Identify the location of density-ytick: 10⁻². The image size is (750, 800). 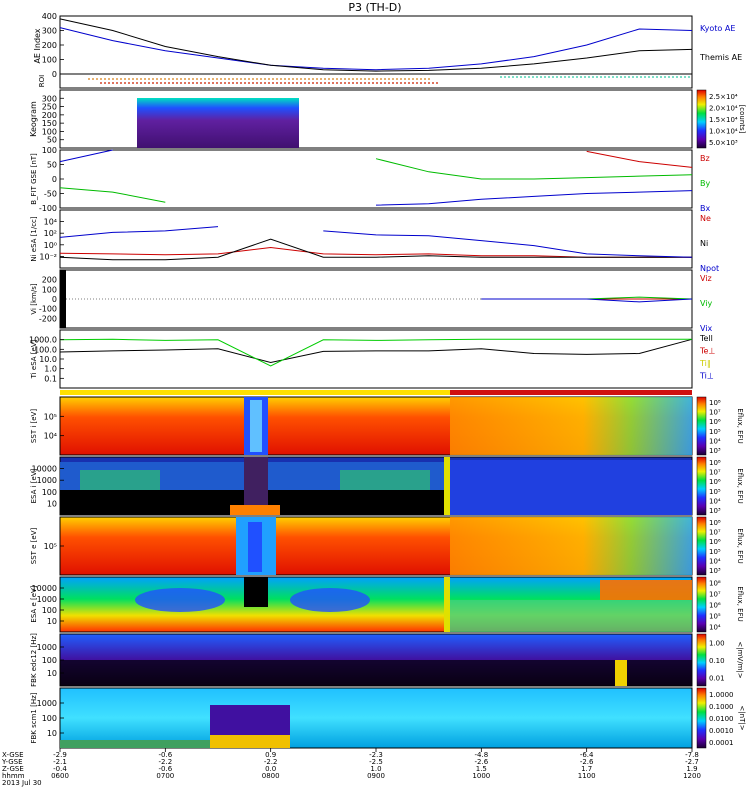
(48, 256).